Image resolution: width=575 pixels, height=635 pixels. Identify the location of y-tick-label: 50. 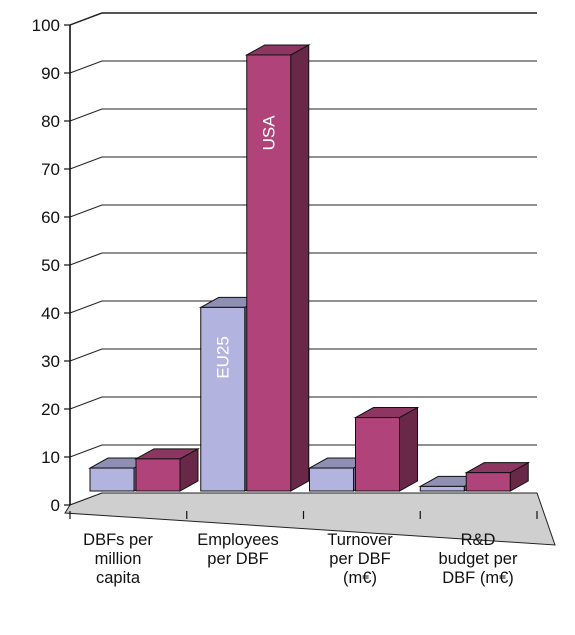
(50, 265).